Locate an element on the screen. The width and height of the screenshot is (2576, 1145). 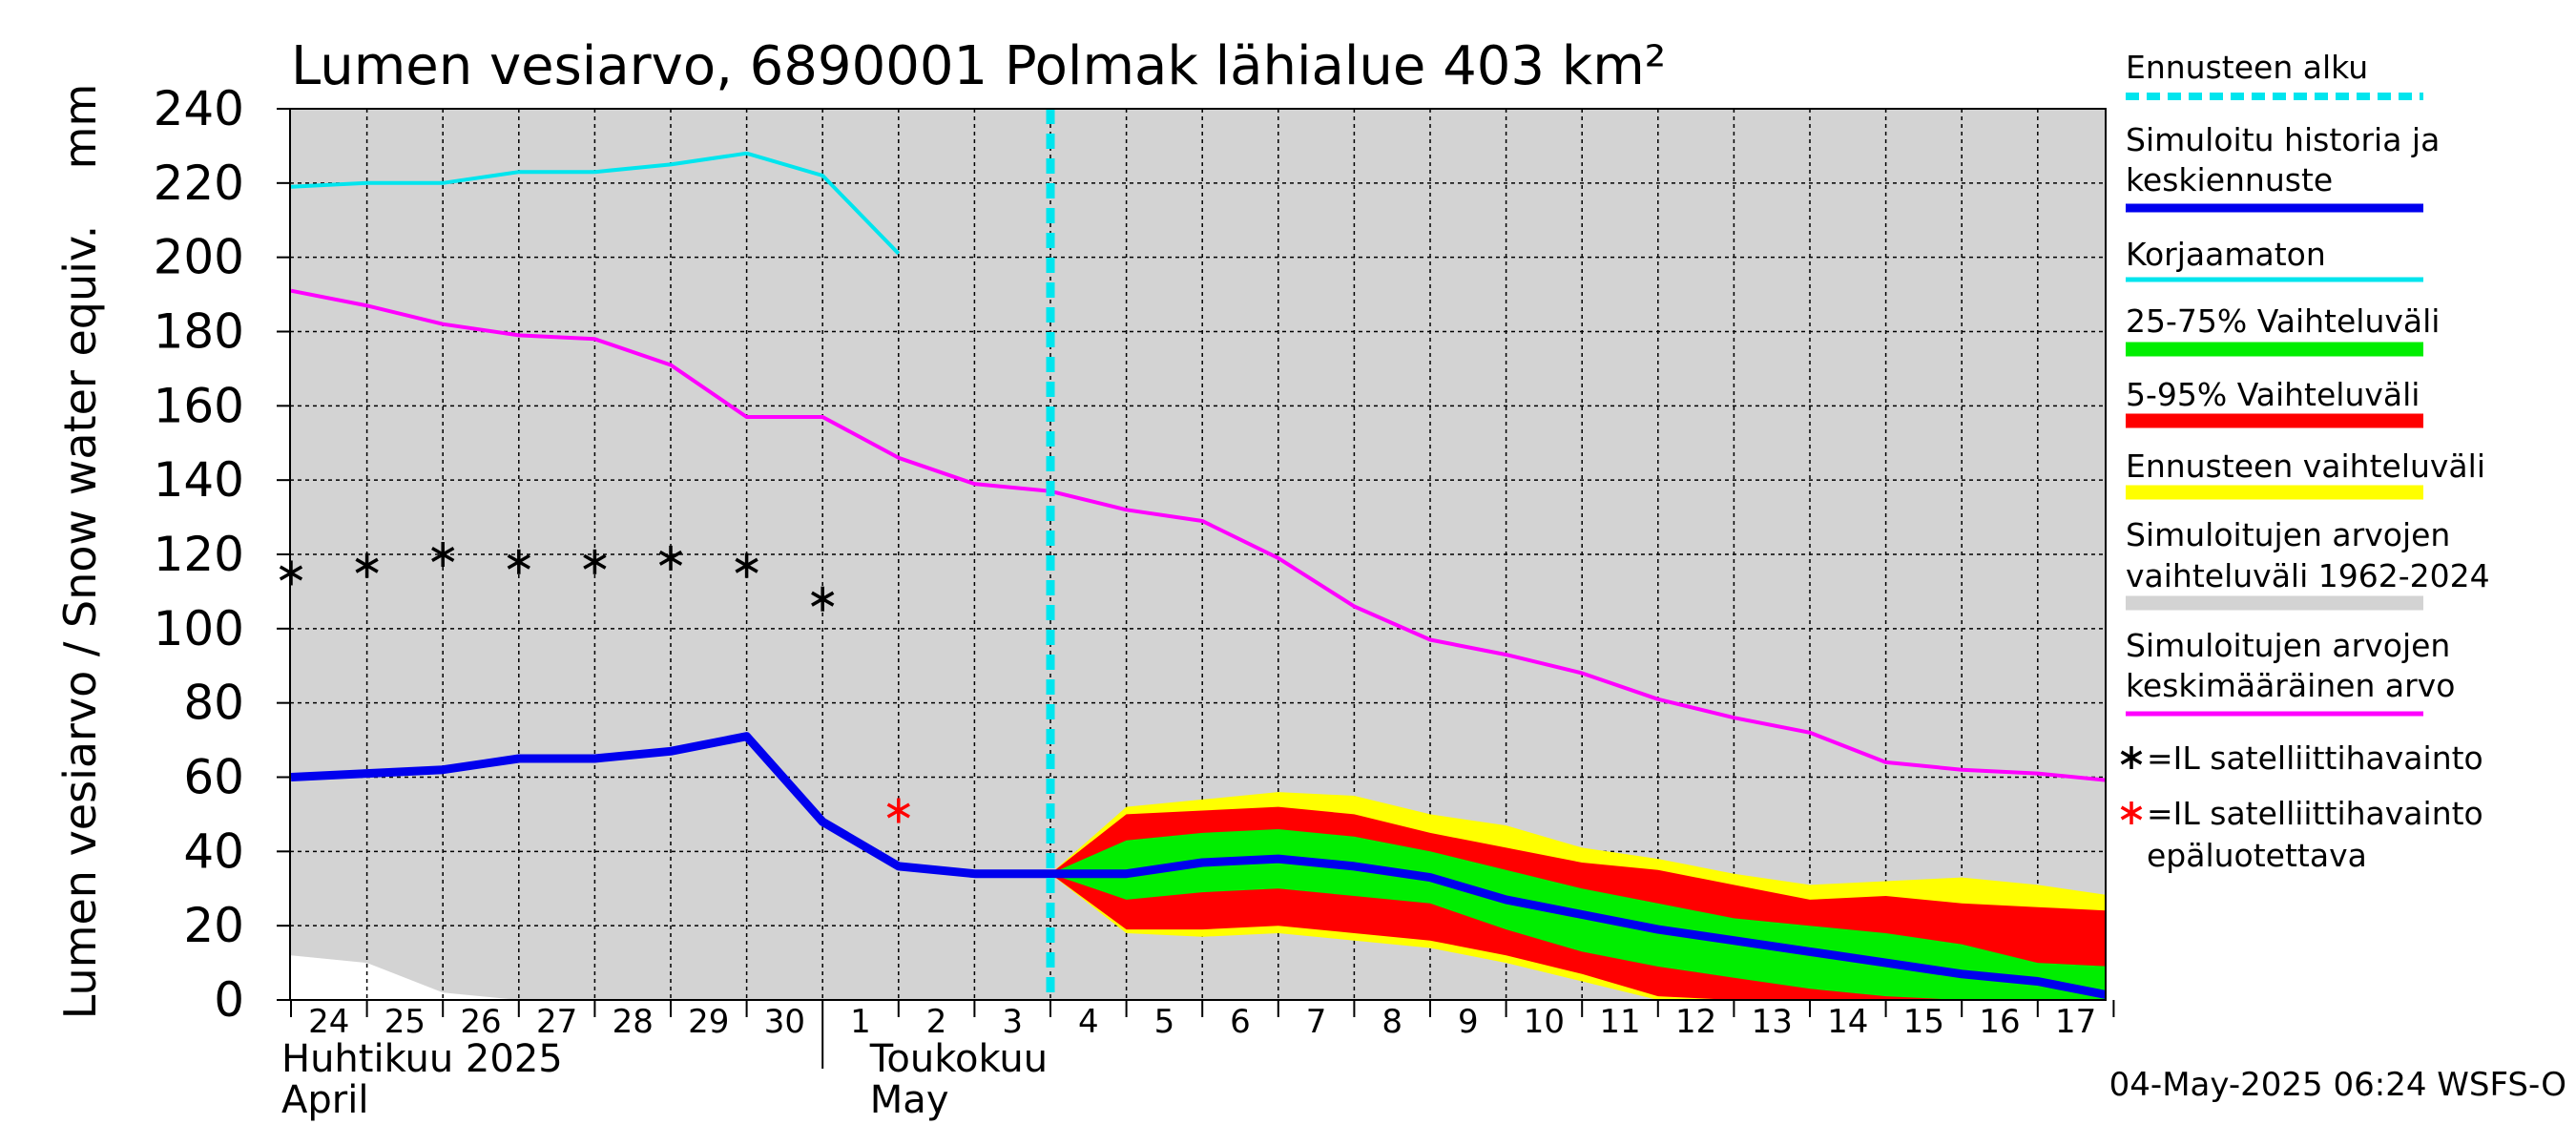
month-label-fi: Toukokuu is located at coordinates (958, 1059).